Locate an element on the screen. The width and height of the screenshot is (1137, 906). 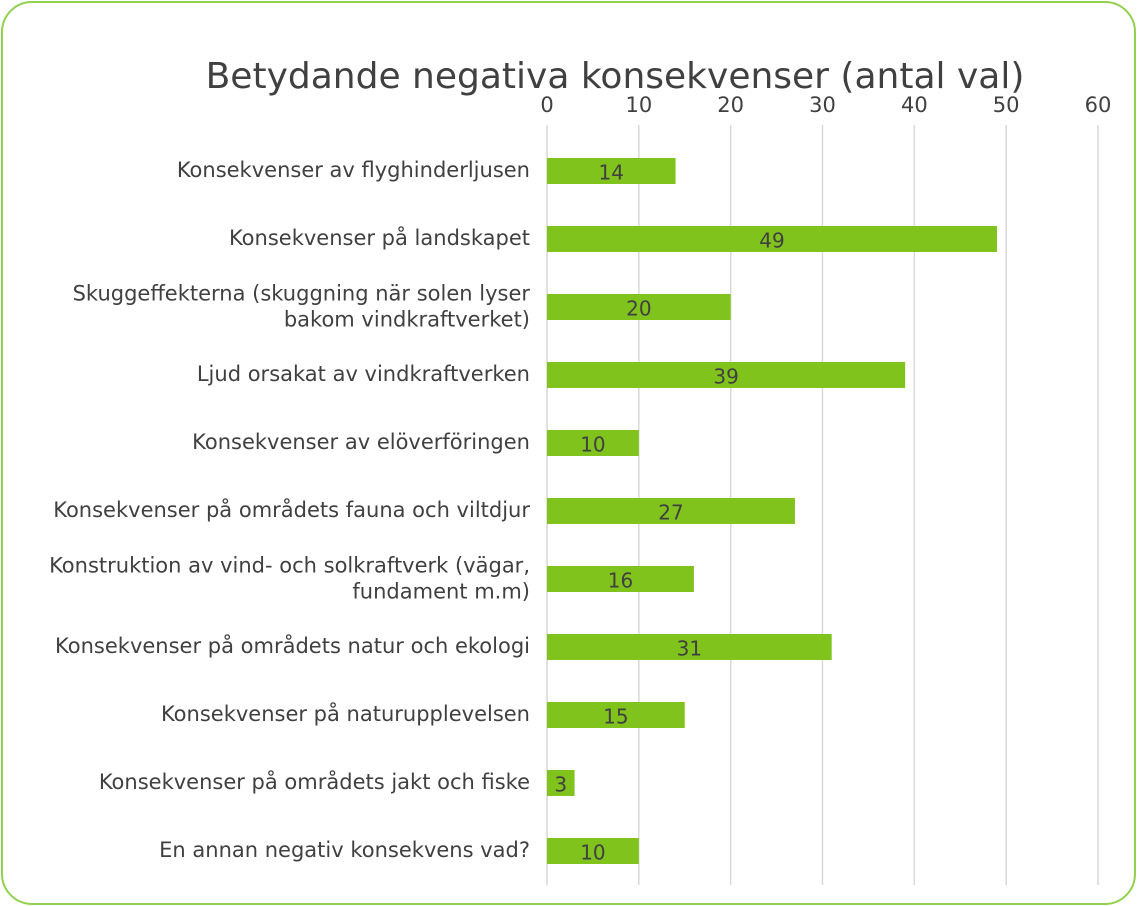
category-label: En annan negativ konsekvens vad? is located at coordinates (344, 850).